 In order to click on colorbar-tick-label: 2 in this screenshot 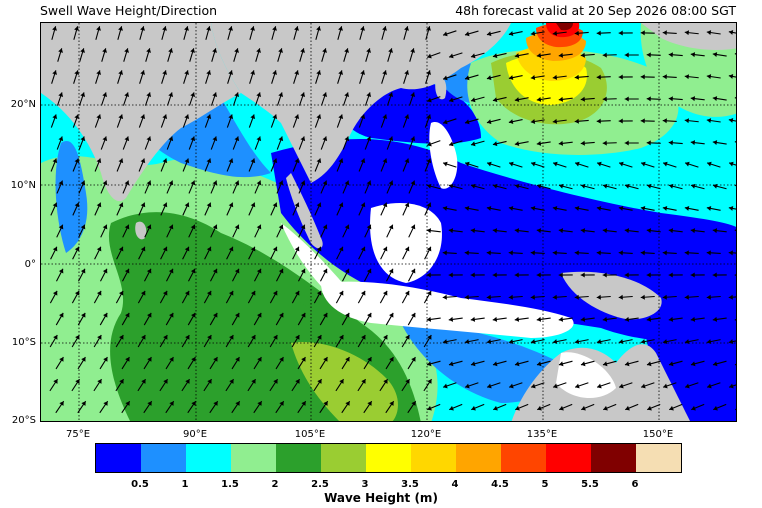, I will do `click(275, 484)`.